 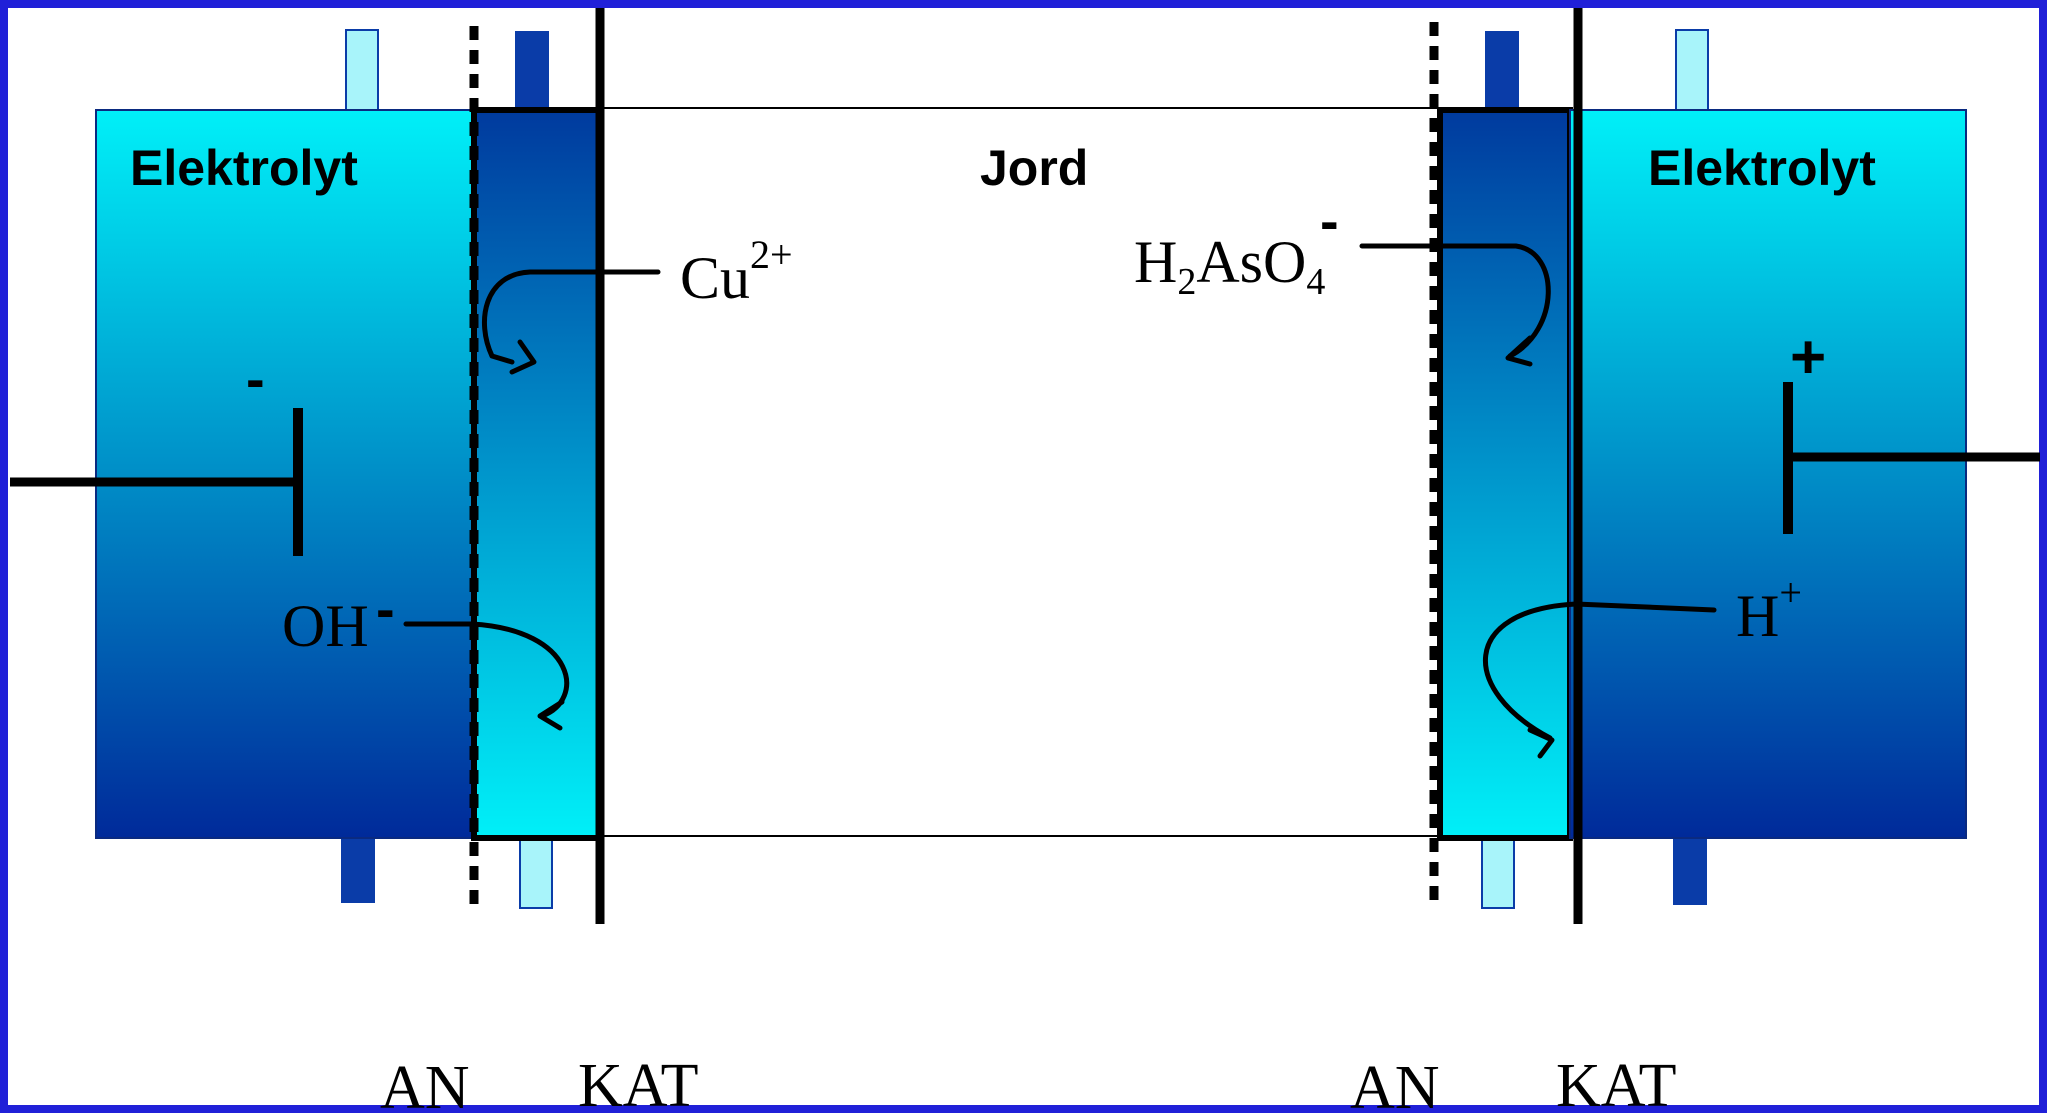 What do you see at coordinates (285, 474) in the screenshot?
I see `left-electrolyte-chamber` at bounding box center [285, 474].